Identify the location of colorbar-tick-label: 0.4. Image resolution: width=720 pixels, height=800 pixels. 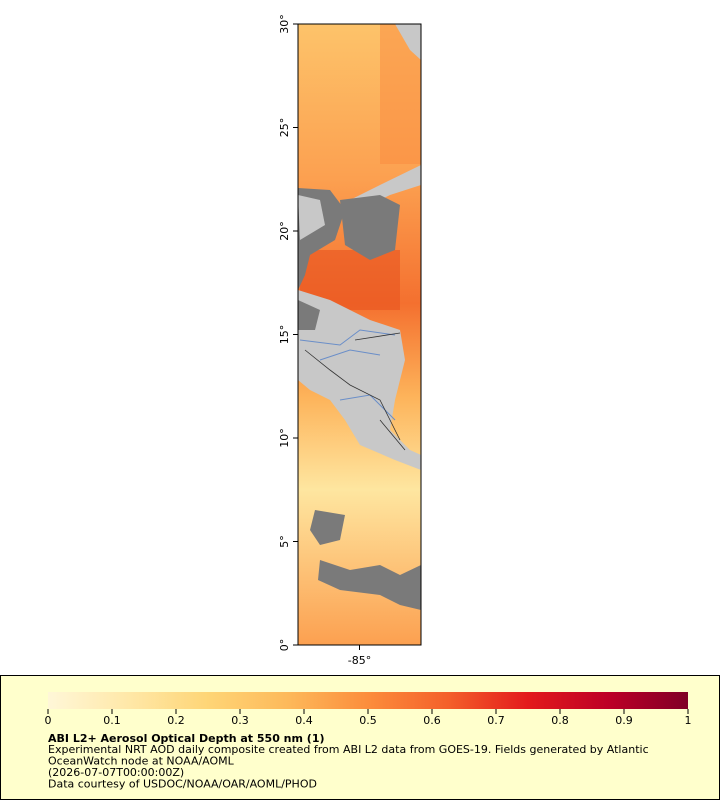
(304, 720).